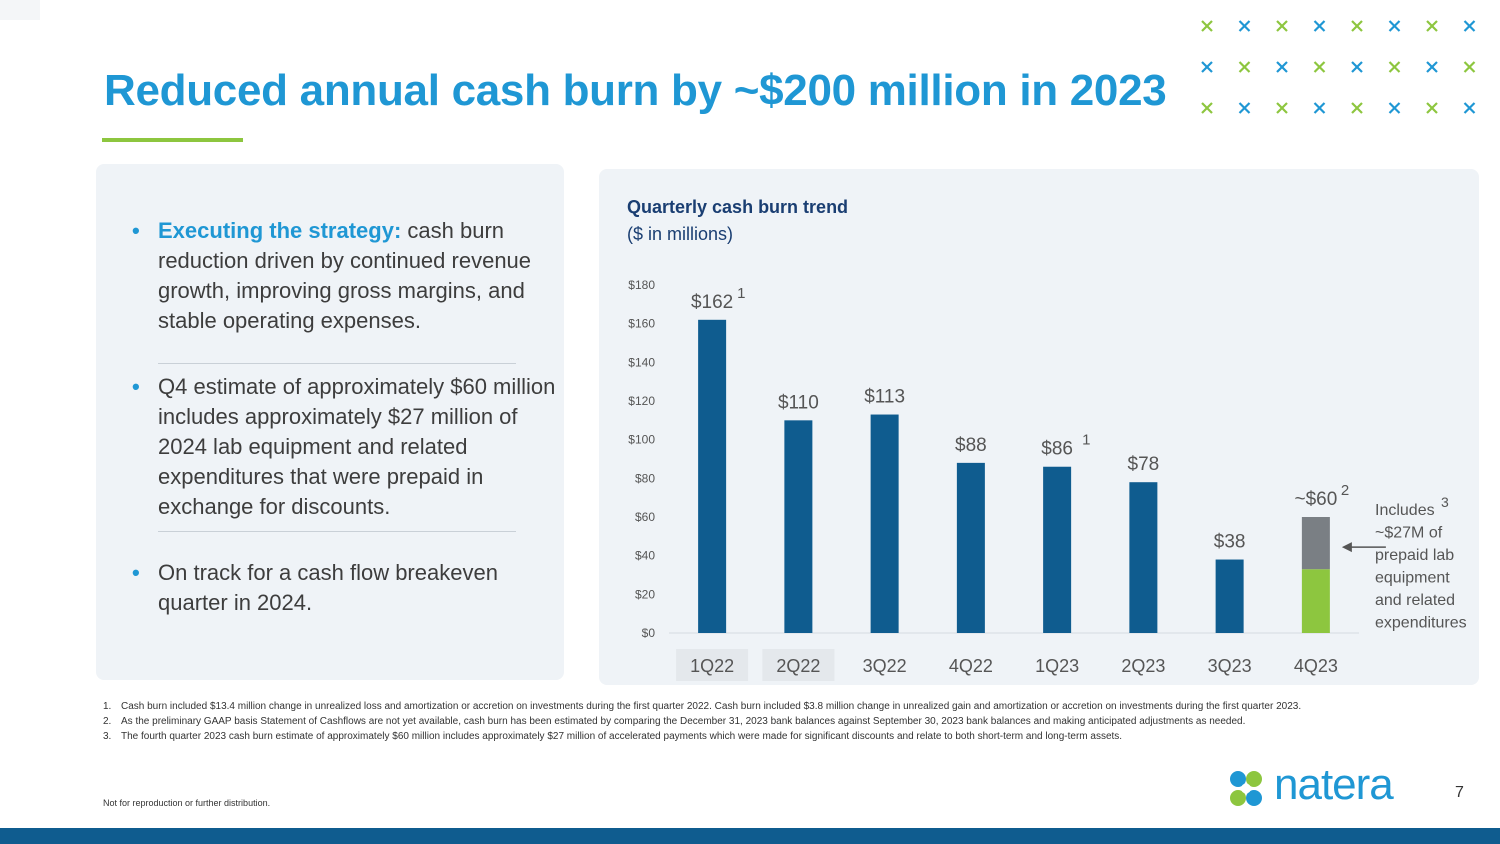  Describe the element at coordinates (1338, 67) in the screenshot. I see `decorative-x-pattern-icon` at that location.